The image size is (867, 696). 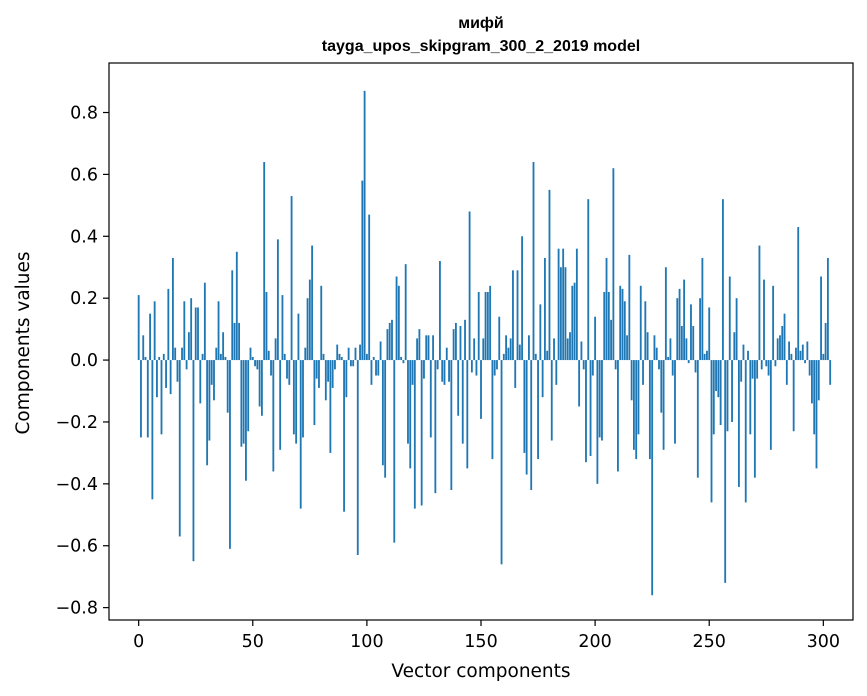 What do you see at coordinates (823, 642) in the screenshot?
I see `x-tick-label: 300` at bounding box center [823, 642].